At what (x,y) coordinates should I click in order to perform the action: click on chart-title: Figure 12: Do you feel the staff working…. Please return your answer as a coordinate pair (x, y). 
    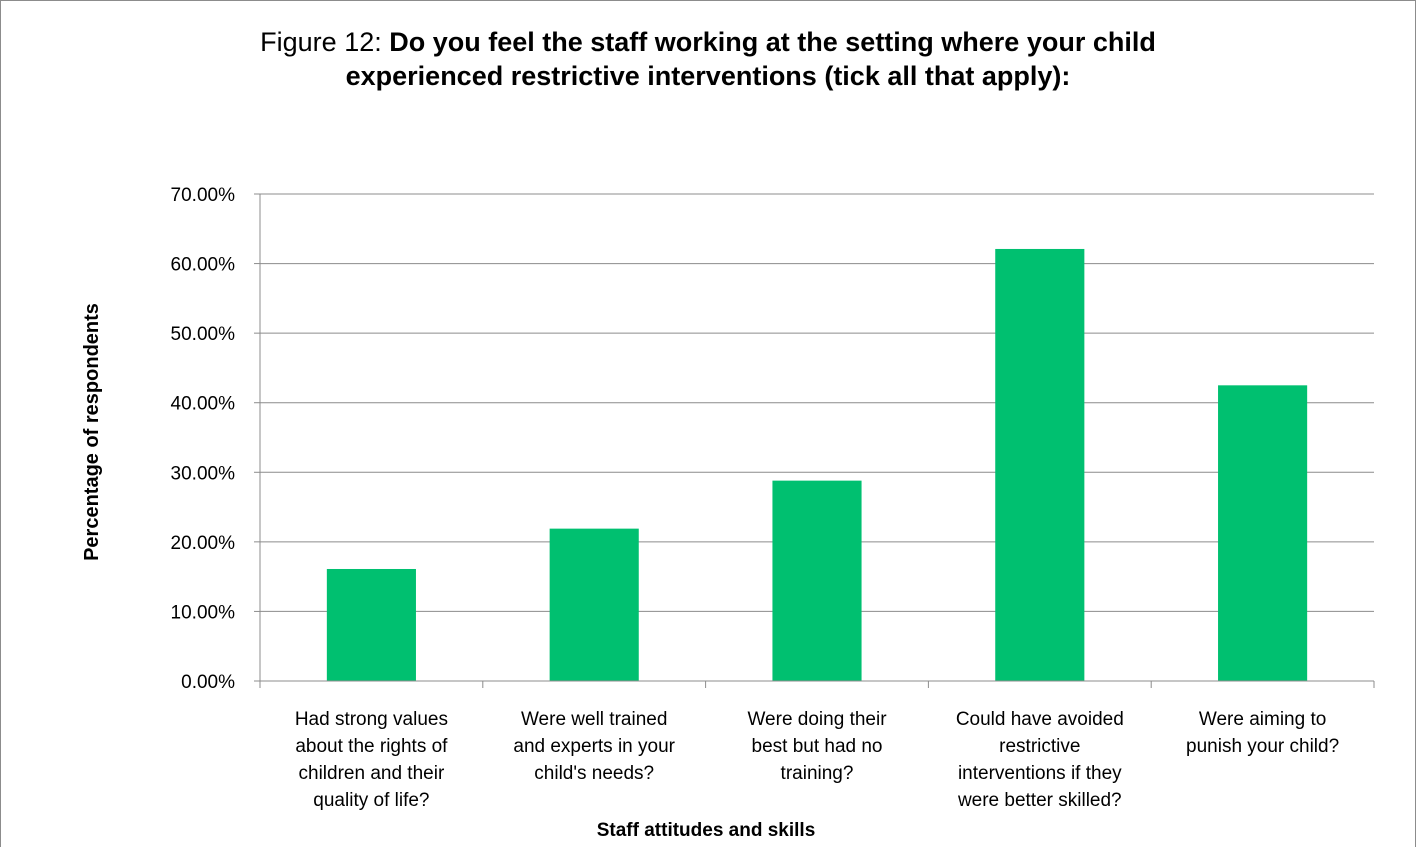
    Looking at the image, I should click on (708, 59).